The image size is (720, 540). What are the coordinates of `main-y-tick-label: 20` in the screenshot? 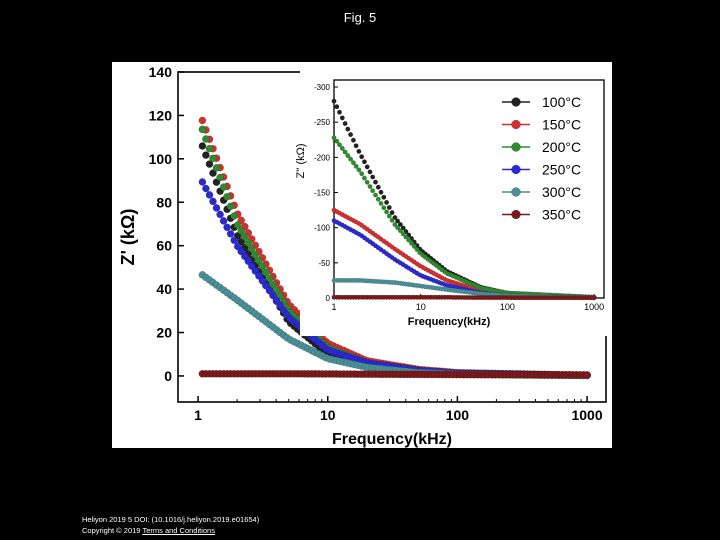 It's located at (164, 333).